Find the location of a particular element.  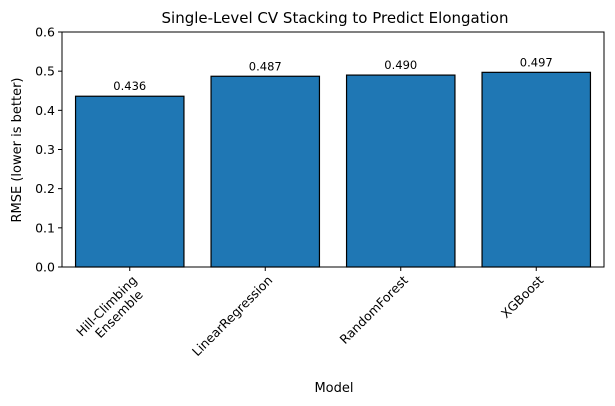

y-tick-label: 0.2 is located at coordinates (45, 188).